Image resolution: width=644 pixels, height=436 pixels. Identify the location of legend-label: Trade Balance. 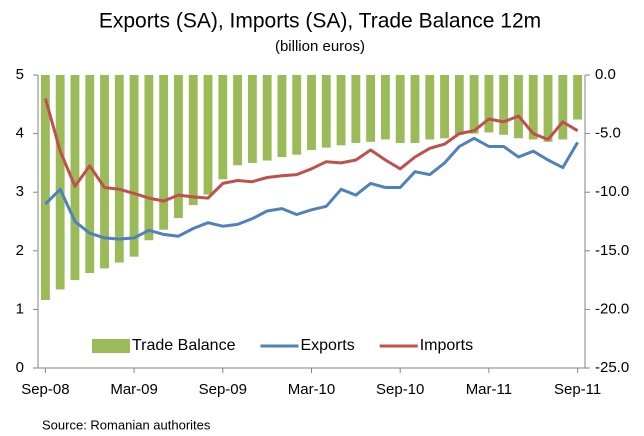
(184, 345).